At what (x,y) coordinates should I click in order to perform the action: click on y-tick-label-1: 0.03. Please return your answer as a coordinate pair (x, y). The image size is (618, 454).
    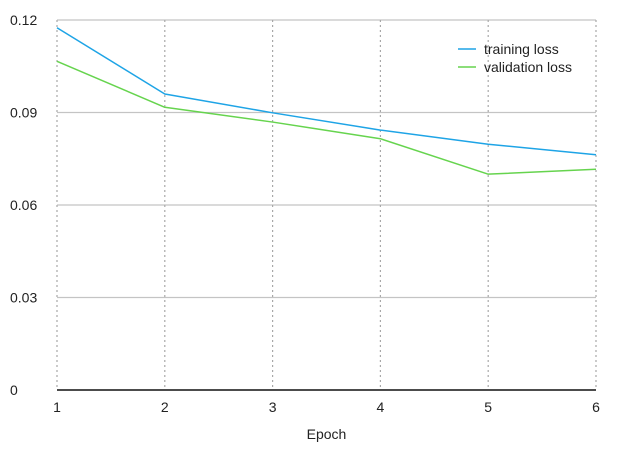
    Looking at the image, I should click on (23, 298).